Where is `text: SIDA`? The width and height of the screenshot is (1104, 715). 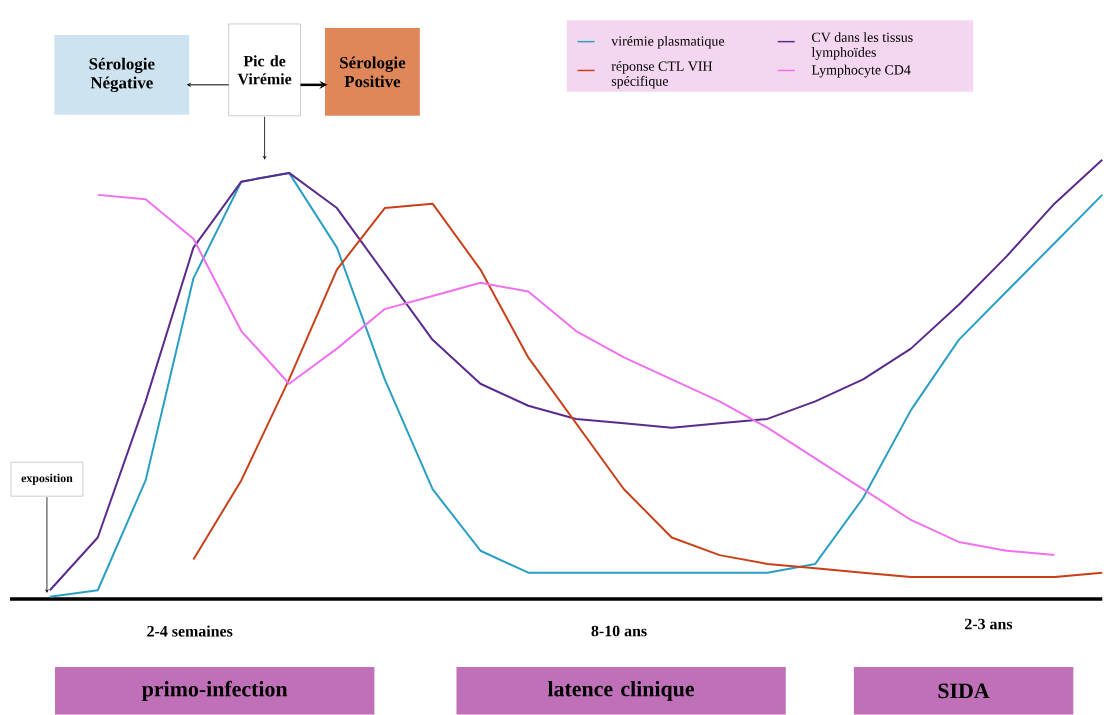 text: SIDA is located at coordinates (964, 691).